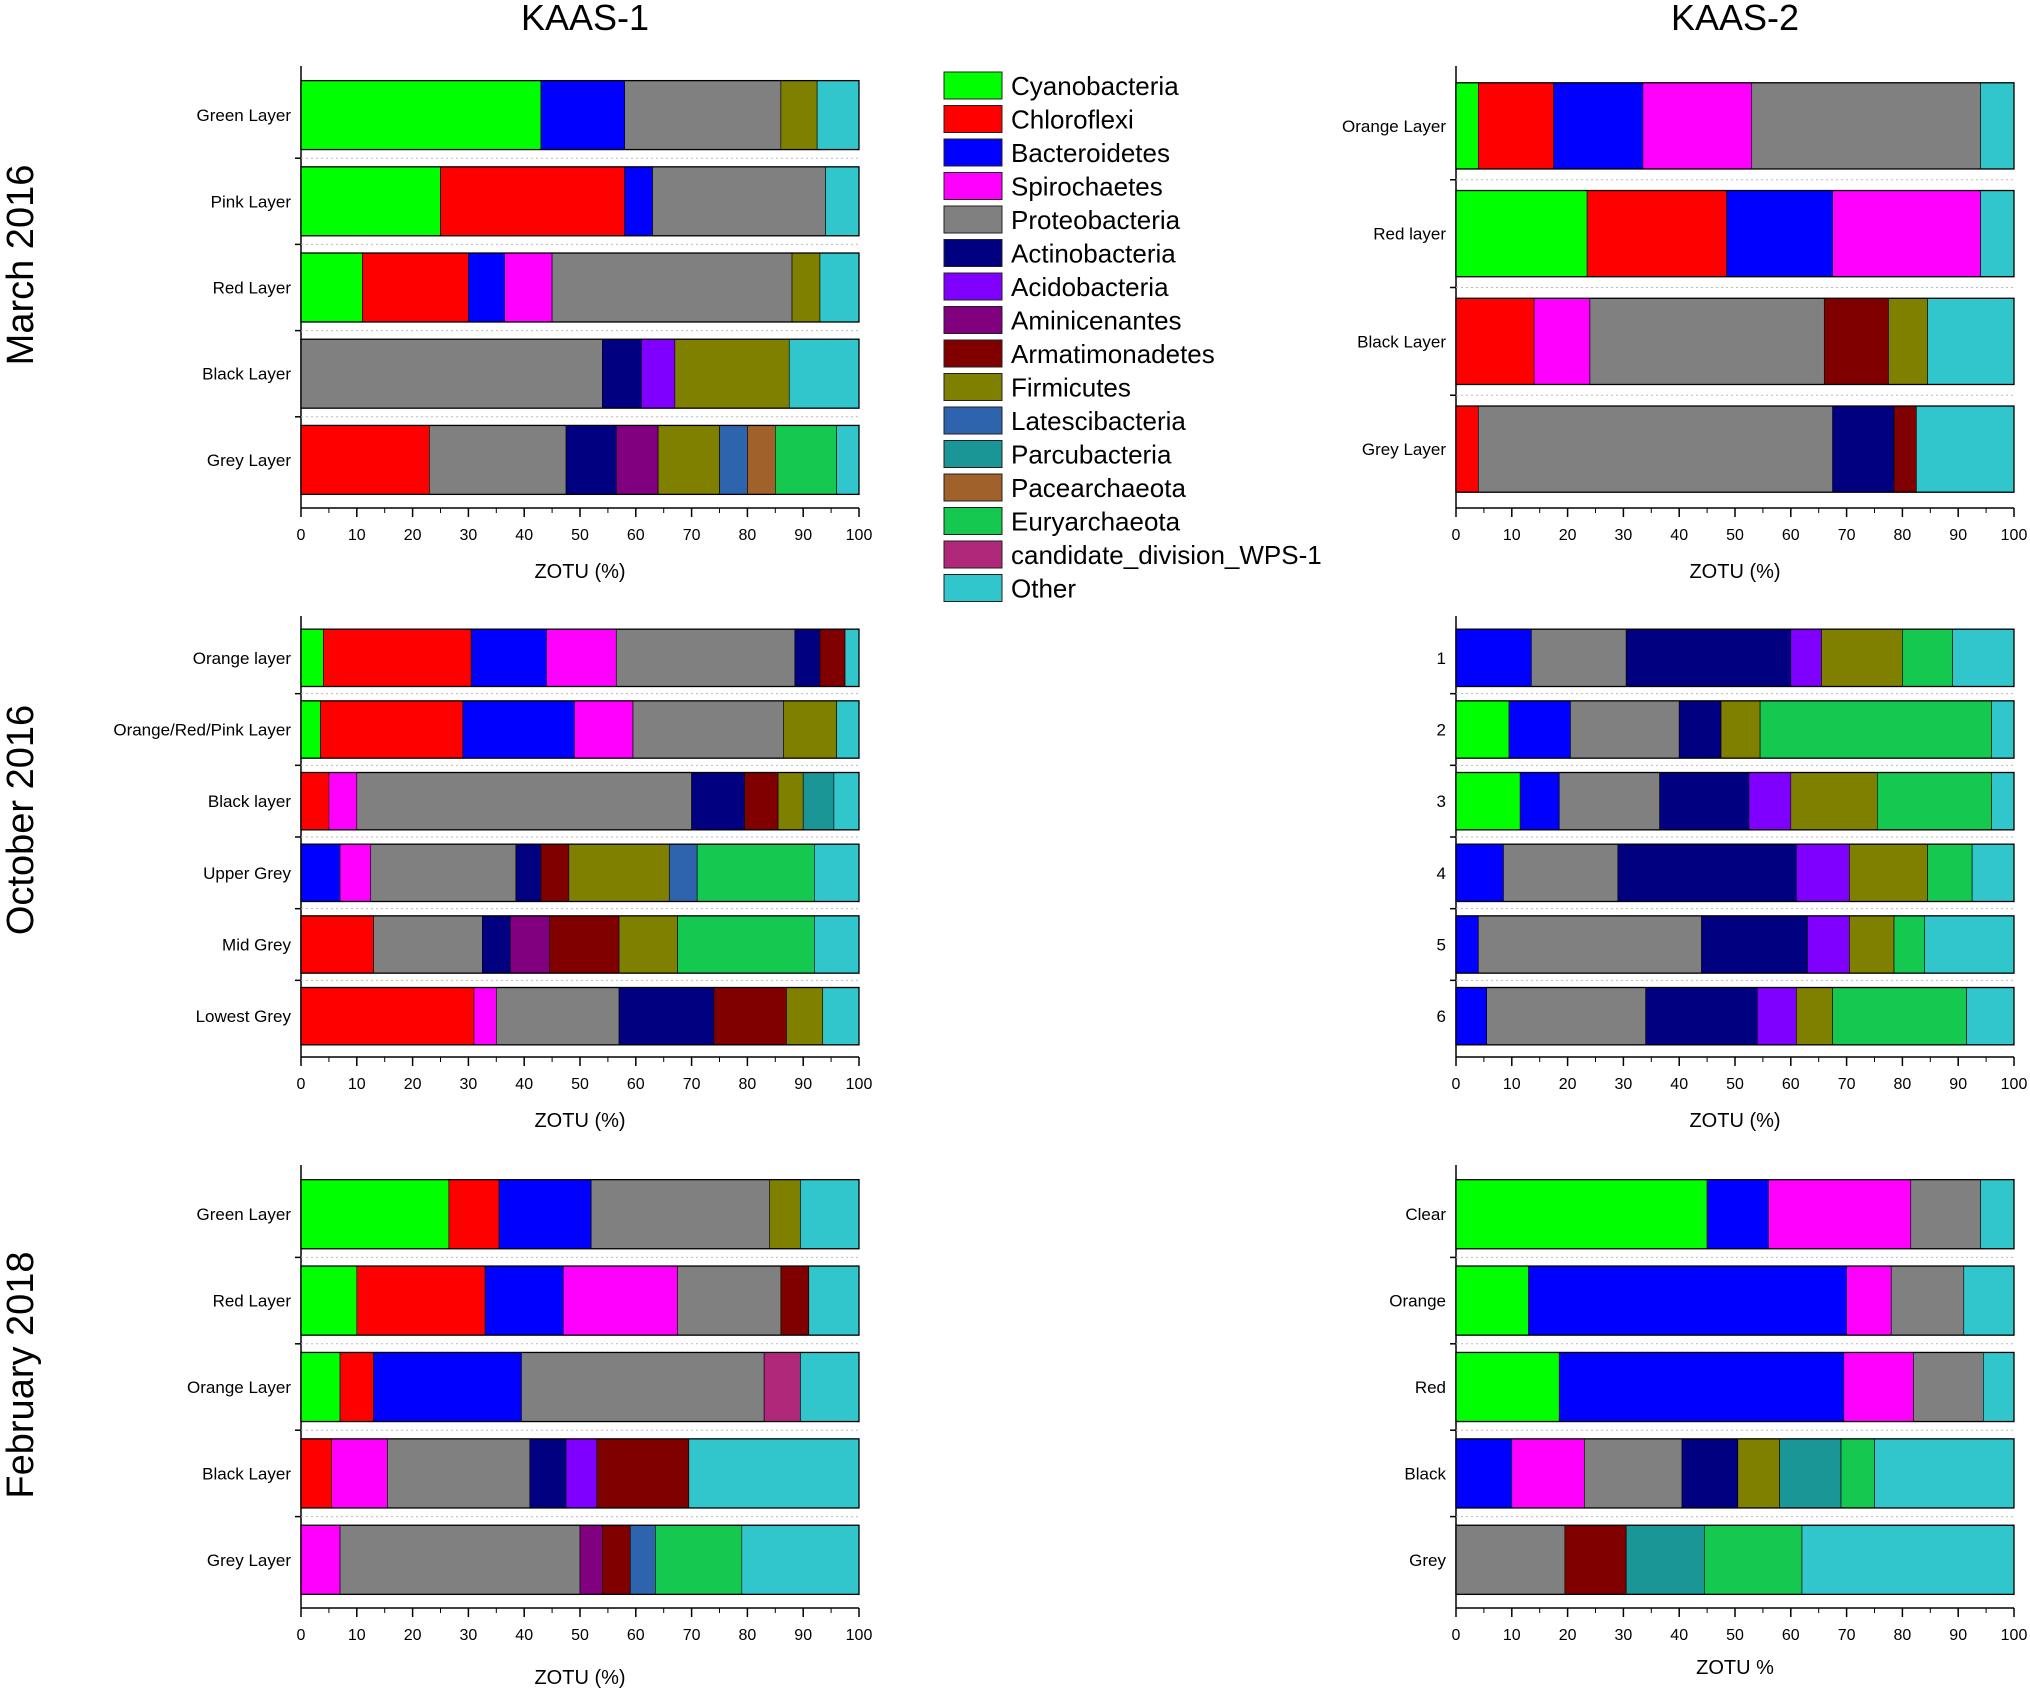 This screenshot has height=1703, width=2030. Describe the element at coordinates (1113, 354) in the screenshot. I see `legend-label-armatimonadetes: Armatimonadetes` at that location.